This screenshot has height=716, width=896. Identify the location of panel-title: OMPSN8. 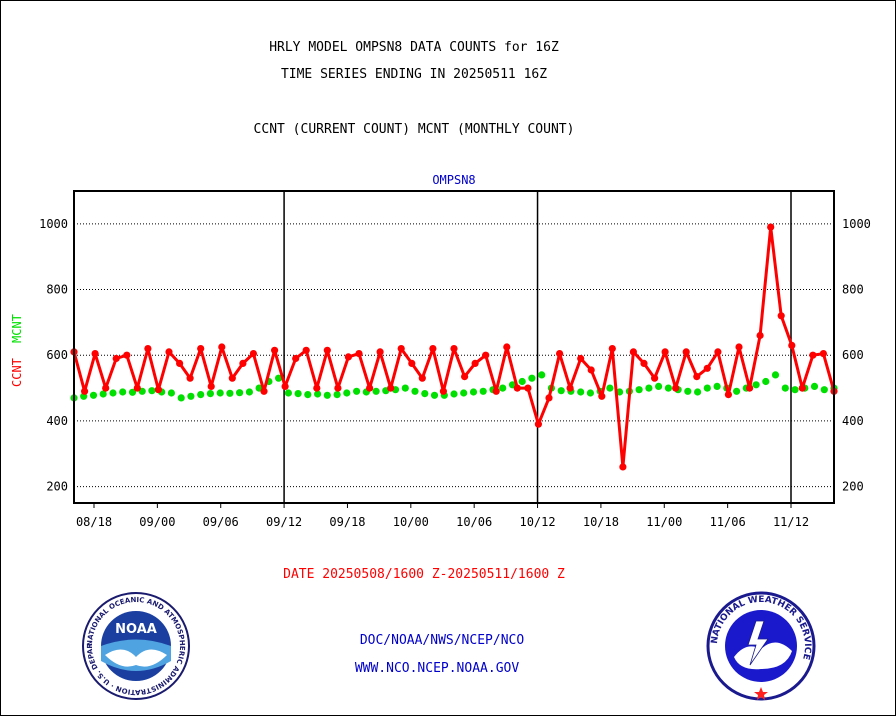
(453, 180).